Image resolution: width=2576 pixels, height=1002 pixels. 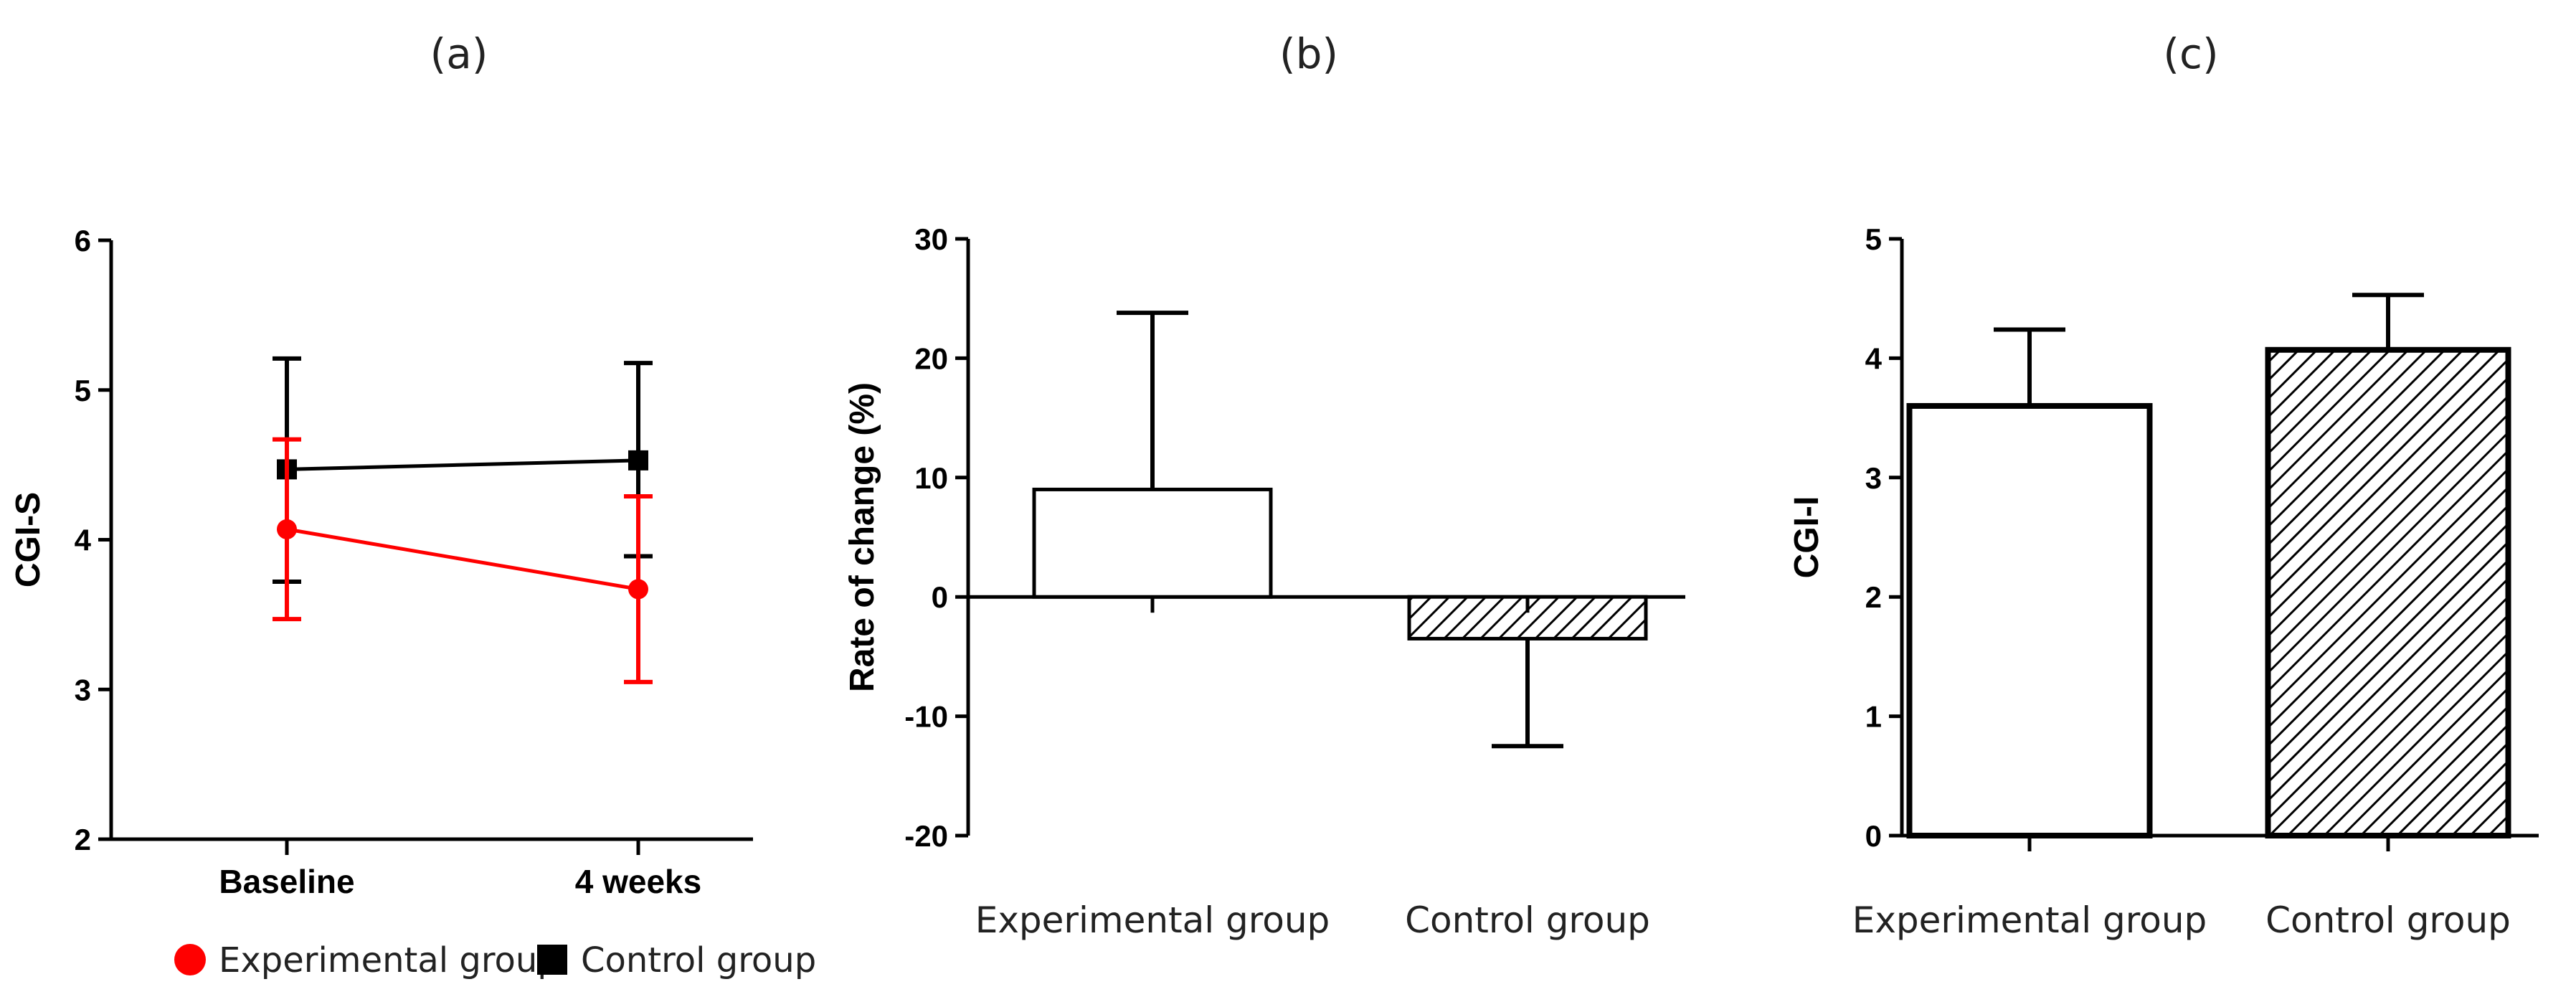 I want to click on y-tick-label: 1, so click(x=1873, y=717).